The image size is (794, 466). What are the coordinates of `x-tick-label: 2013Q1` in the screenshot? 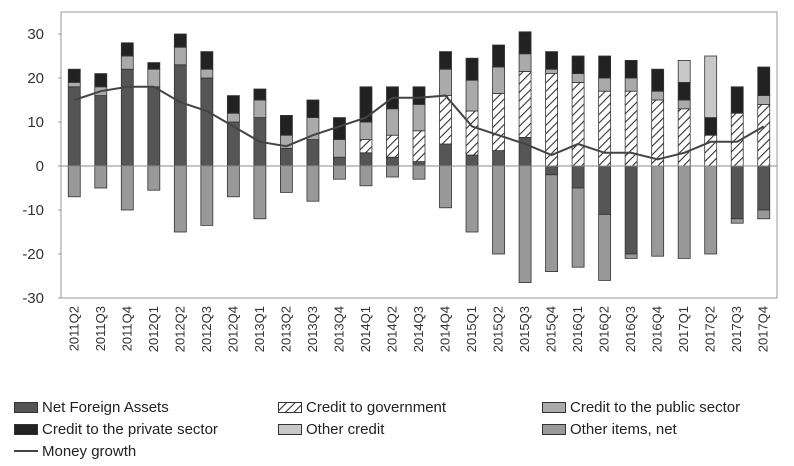 It's located at (259, 329).